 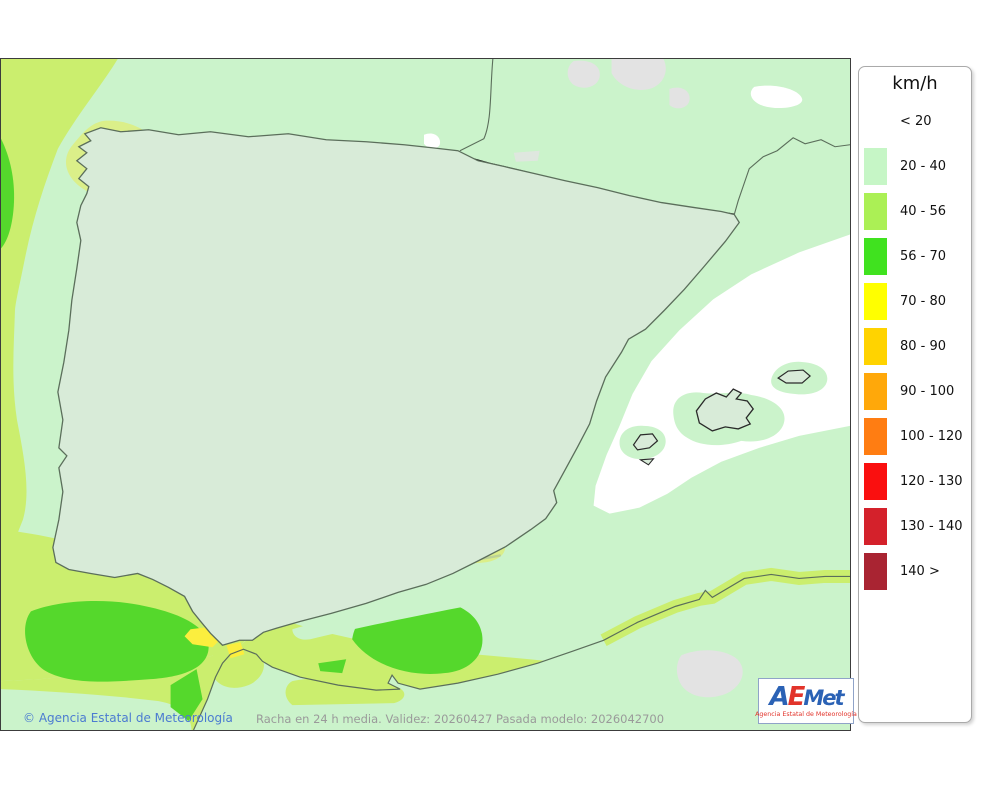 I want to click on legend-item: 130 - 140, so click(x=915, y=526).